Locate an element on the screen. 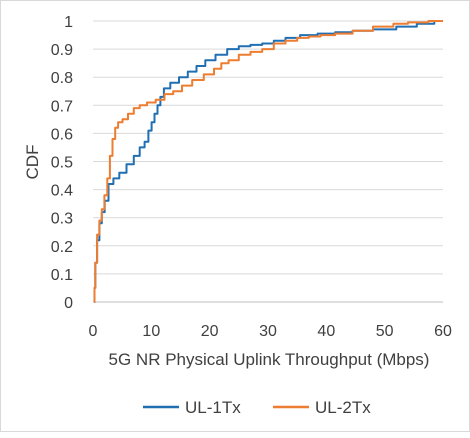 The height and width of the screenshot is (438, 470). legend-label: UL-2Tx is located at coordinates (343, 407).